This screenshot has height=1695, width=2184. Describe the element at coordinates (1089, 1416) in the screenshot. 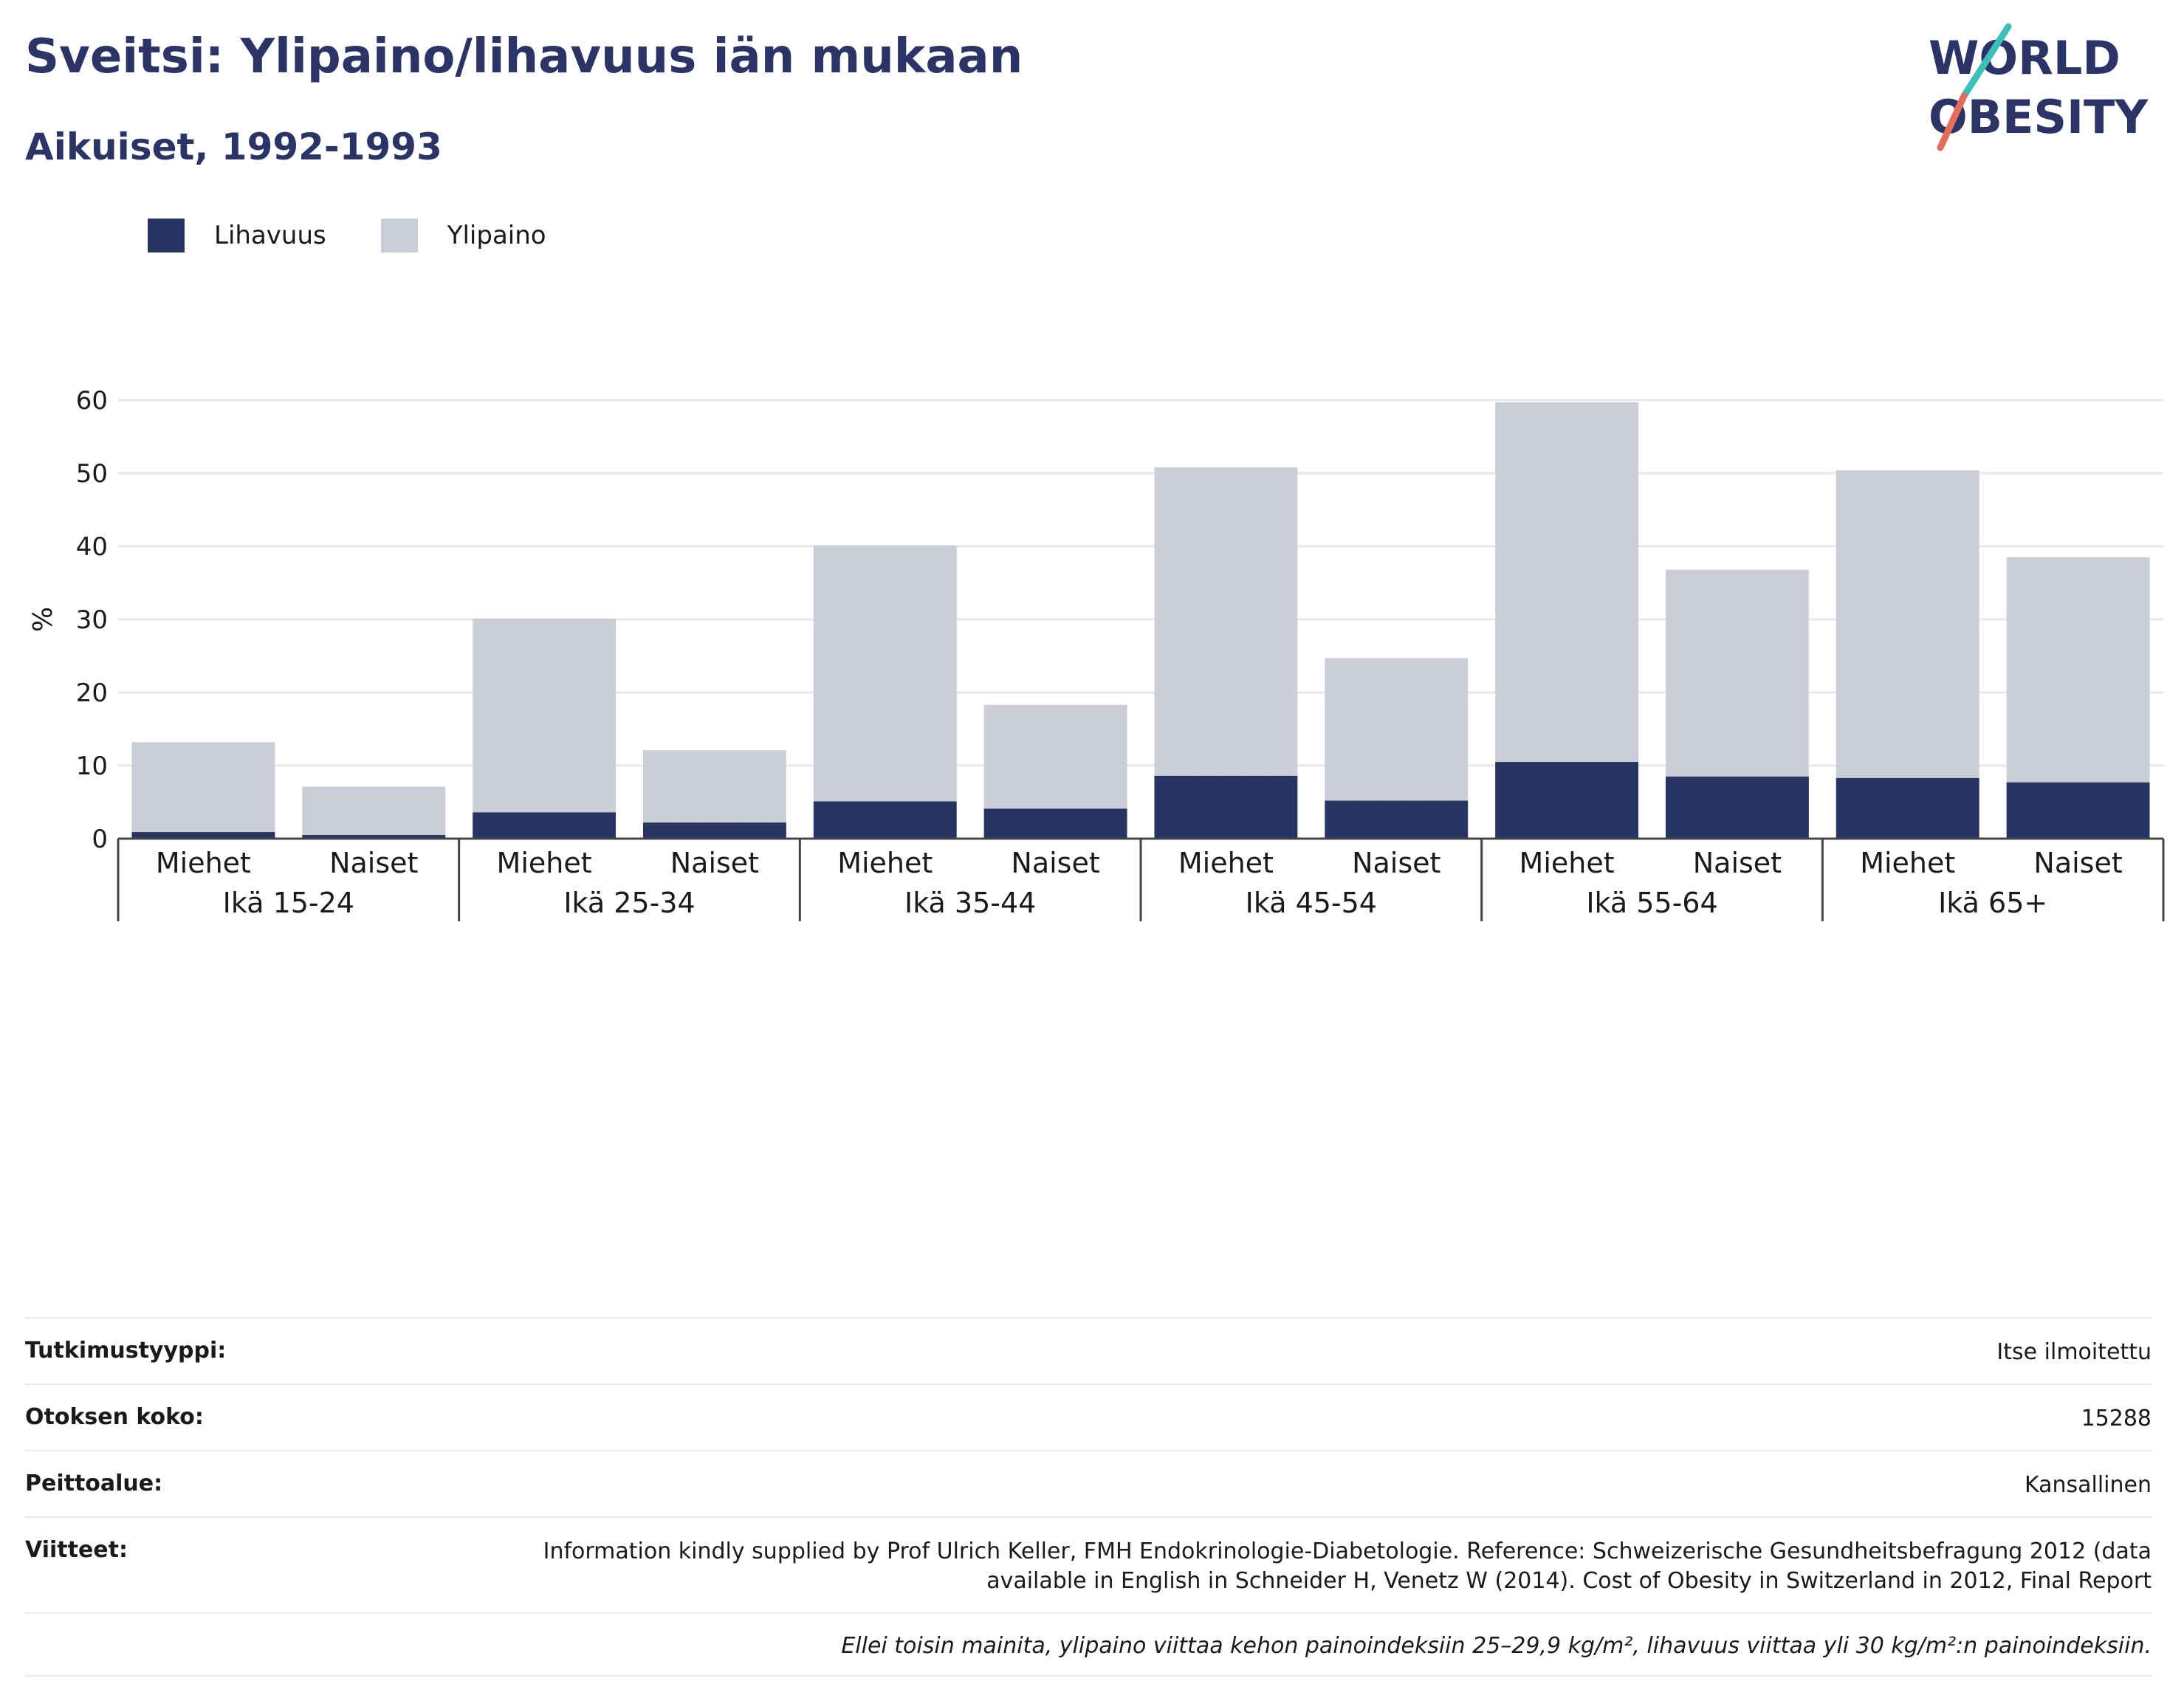

I see `info-row-sample-size: Otoksen koko: 15288` at that location.